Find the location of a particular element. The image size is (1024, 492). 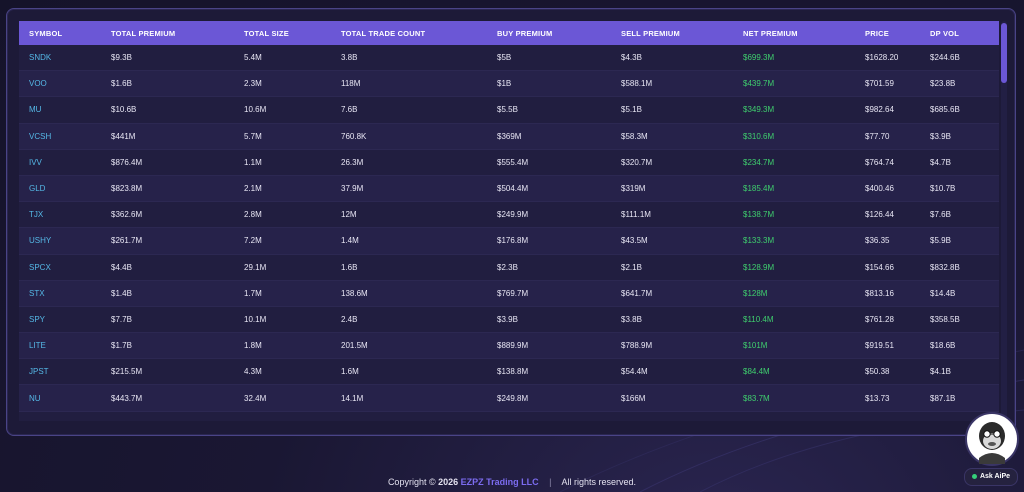

cell-symbol: NU is located at coordinates (60, 398).